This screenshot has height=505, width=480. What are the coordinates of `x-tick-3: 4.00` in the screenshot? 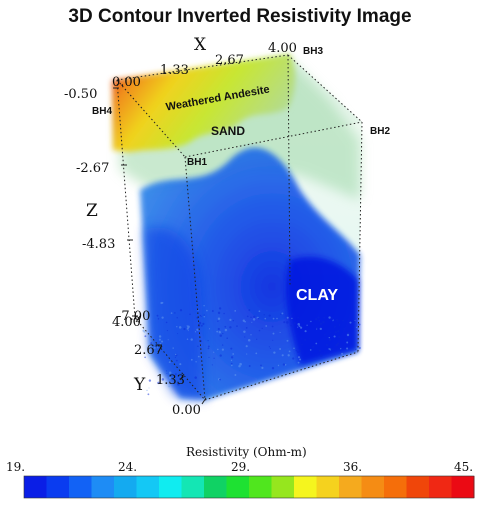 It's located at (282, 48).